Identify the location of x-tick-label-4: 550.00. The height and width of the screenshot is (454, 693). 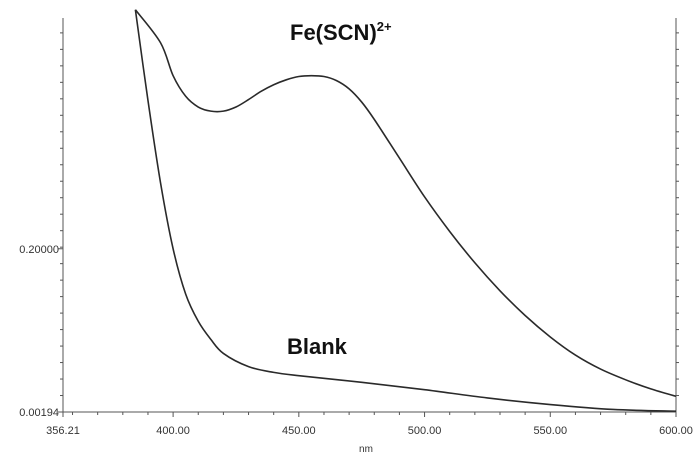
(550, 431).